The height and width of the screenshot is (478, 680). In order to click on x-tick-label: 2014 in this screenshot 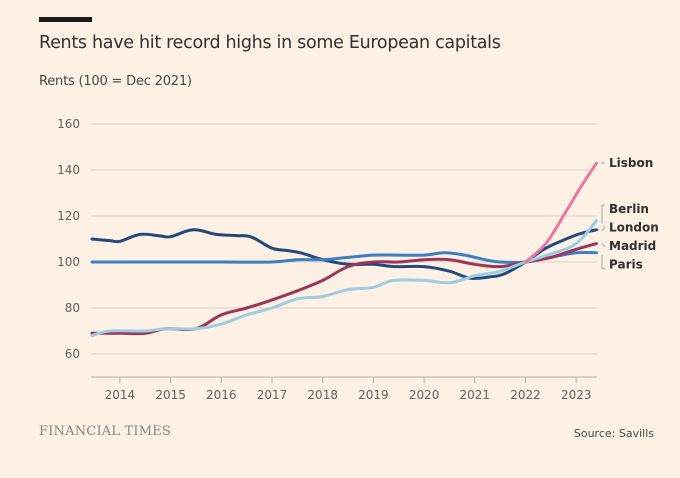, I will do `click(120, 395)`.